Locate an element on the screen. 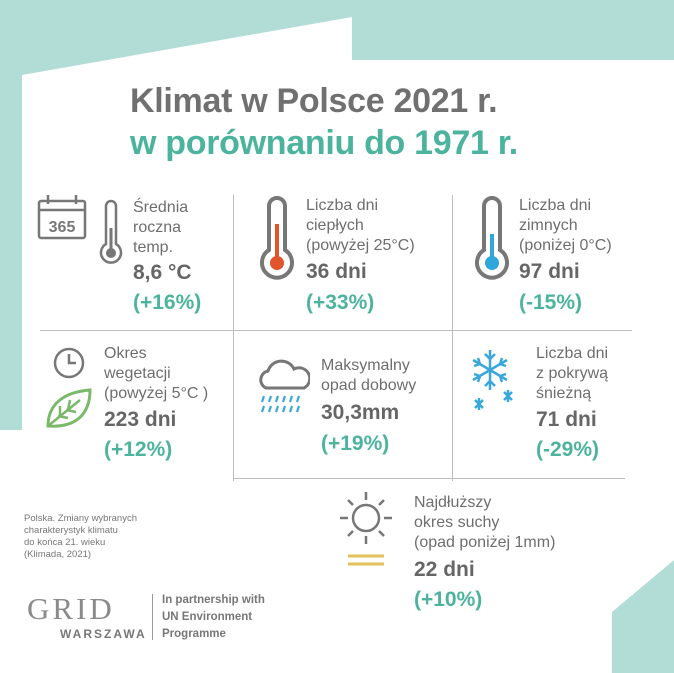  stat-value-dry-period: 22 dni is located at coordinates (444, 569).